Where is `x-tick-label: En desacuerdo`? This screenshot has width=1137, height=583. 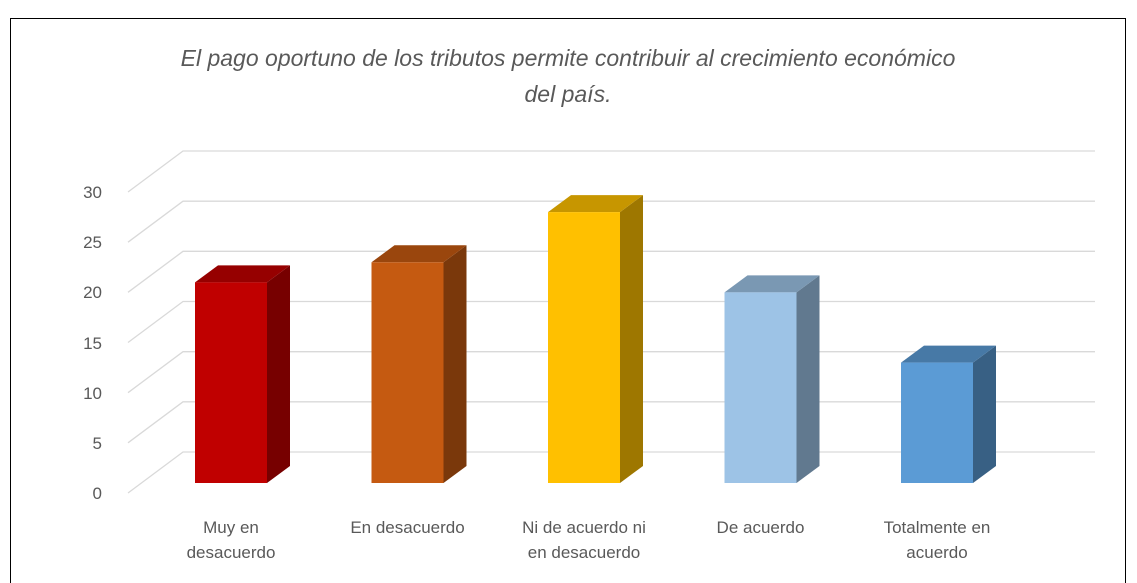 x-tick-label: En desacuerdo is located at coordinates (407, 527).